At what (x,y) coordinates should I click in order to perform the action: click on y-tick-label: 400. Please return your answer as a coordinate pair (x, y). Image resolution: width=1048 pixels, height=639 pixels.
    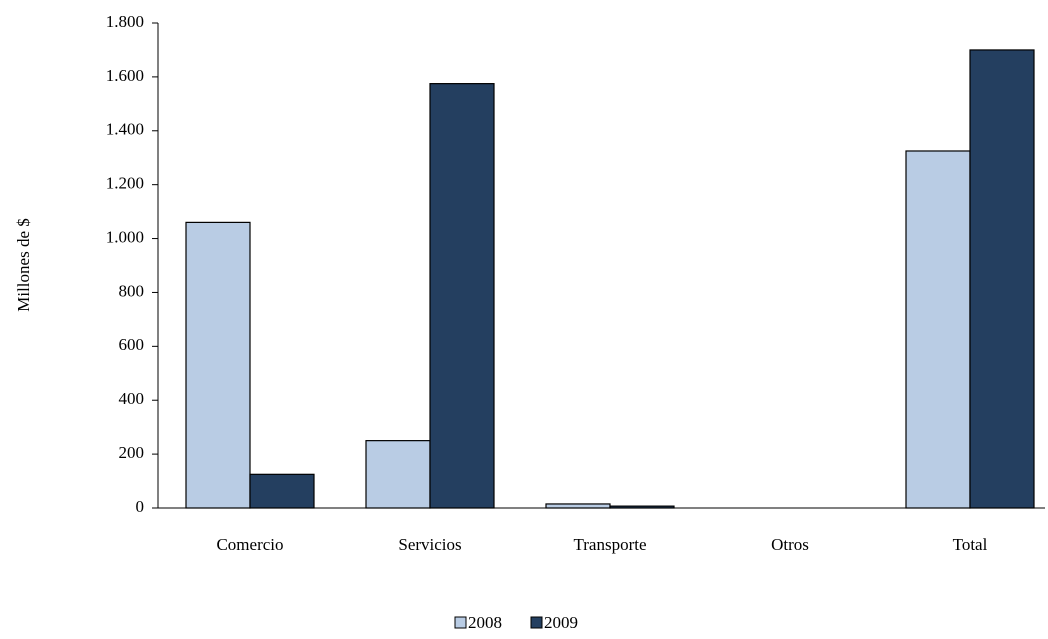
    Looking at the image, I should click on (132, 398).